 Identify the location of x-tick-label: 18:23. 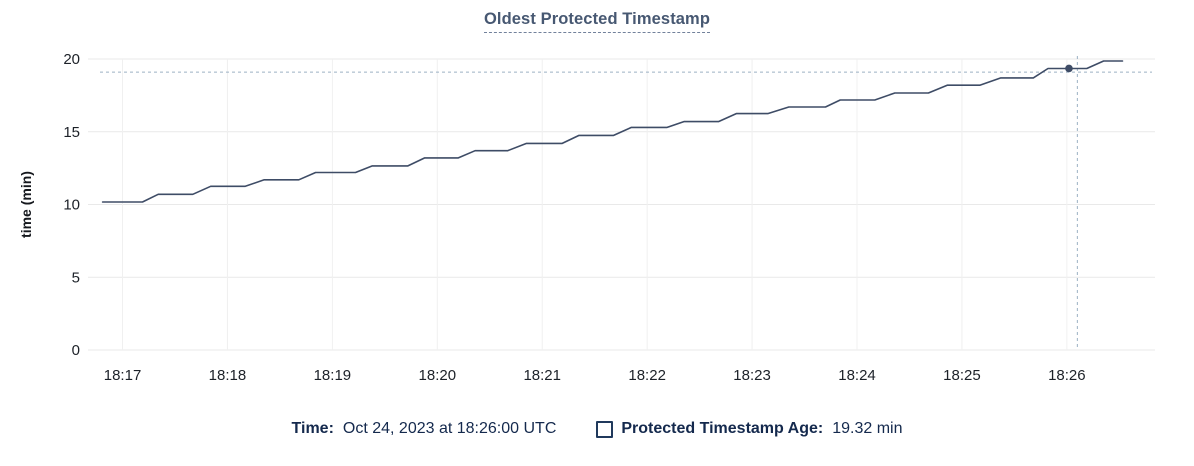
(752, 375).